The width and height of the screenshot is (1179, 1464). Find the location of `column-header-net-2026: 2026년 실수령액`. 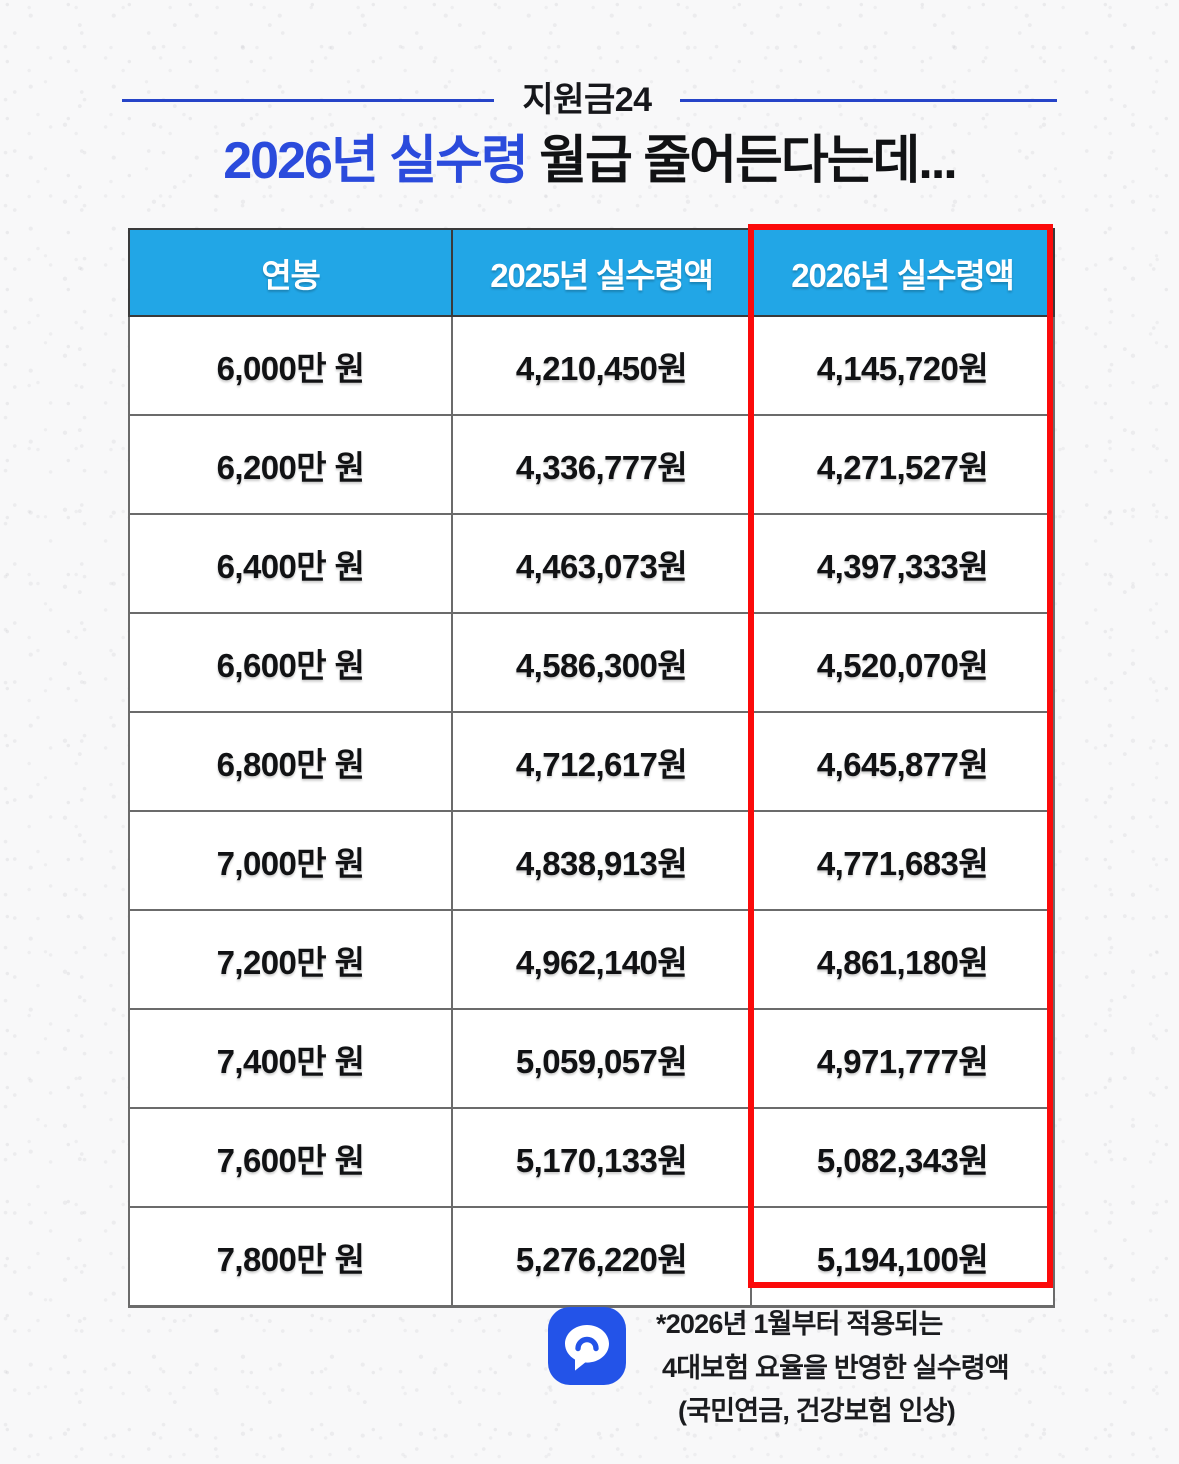

column-header-net-2026: 2026년 실수령액 is located at coordinates (902, 272).